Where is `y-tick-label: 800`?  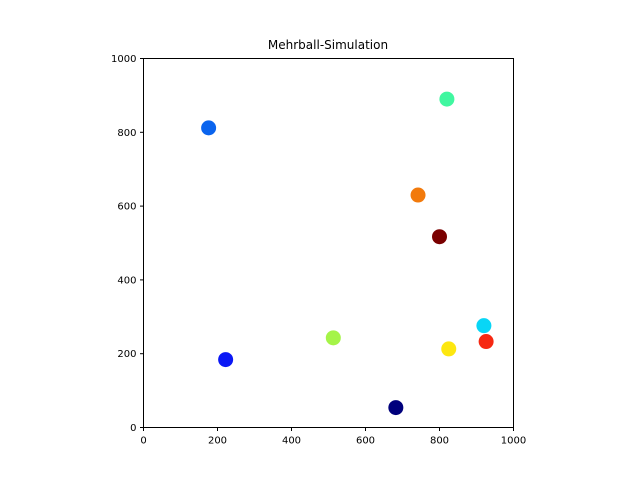 y-tick-label: 800 is located at coordinates (126, 133).